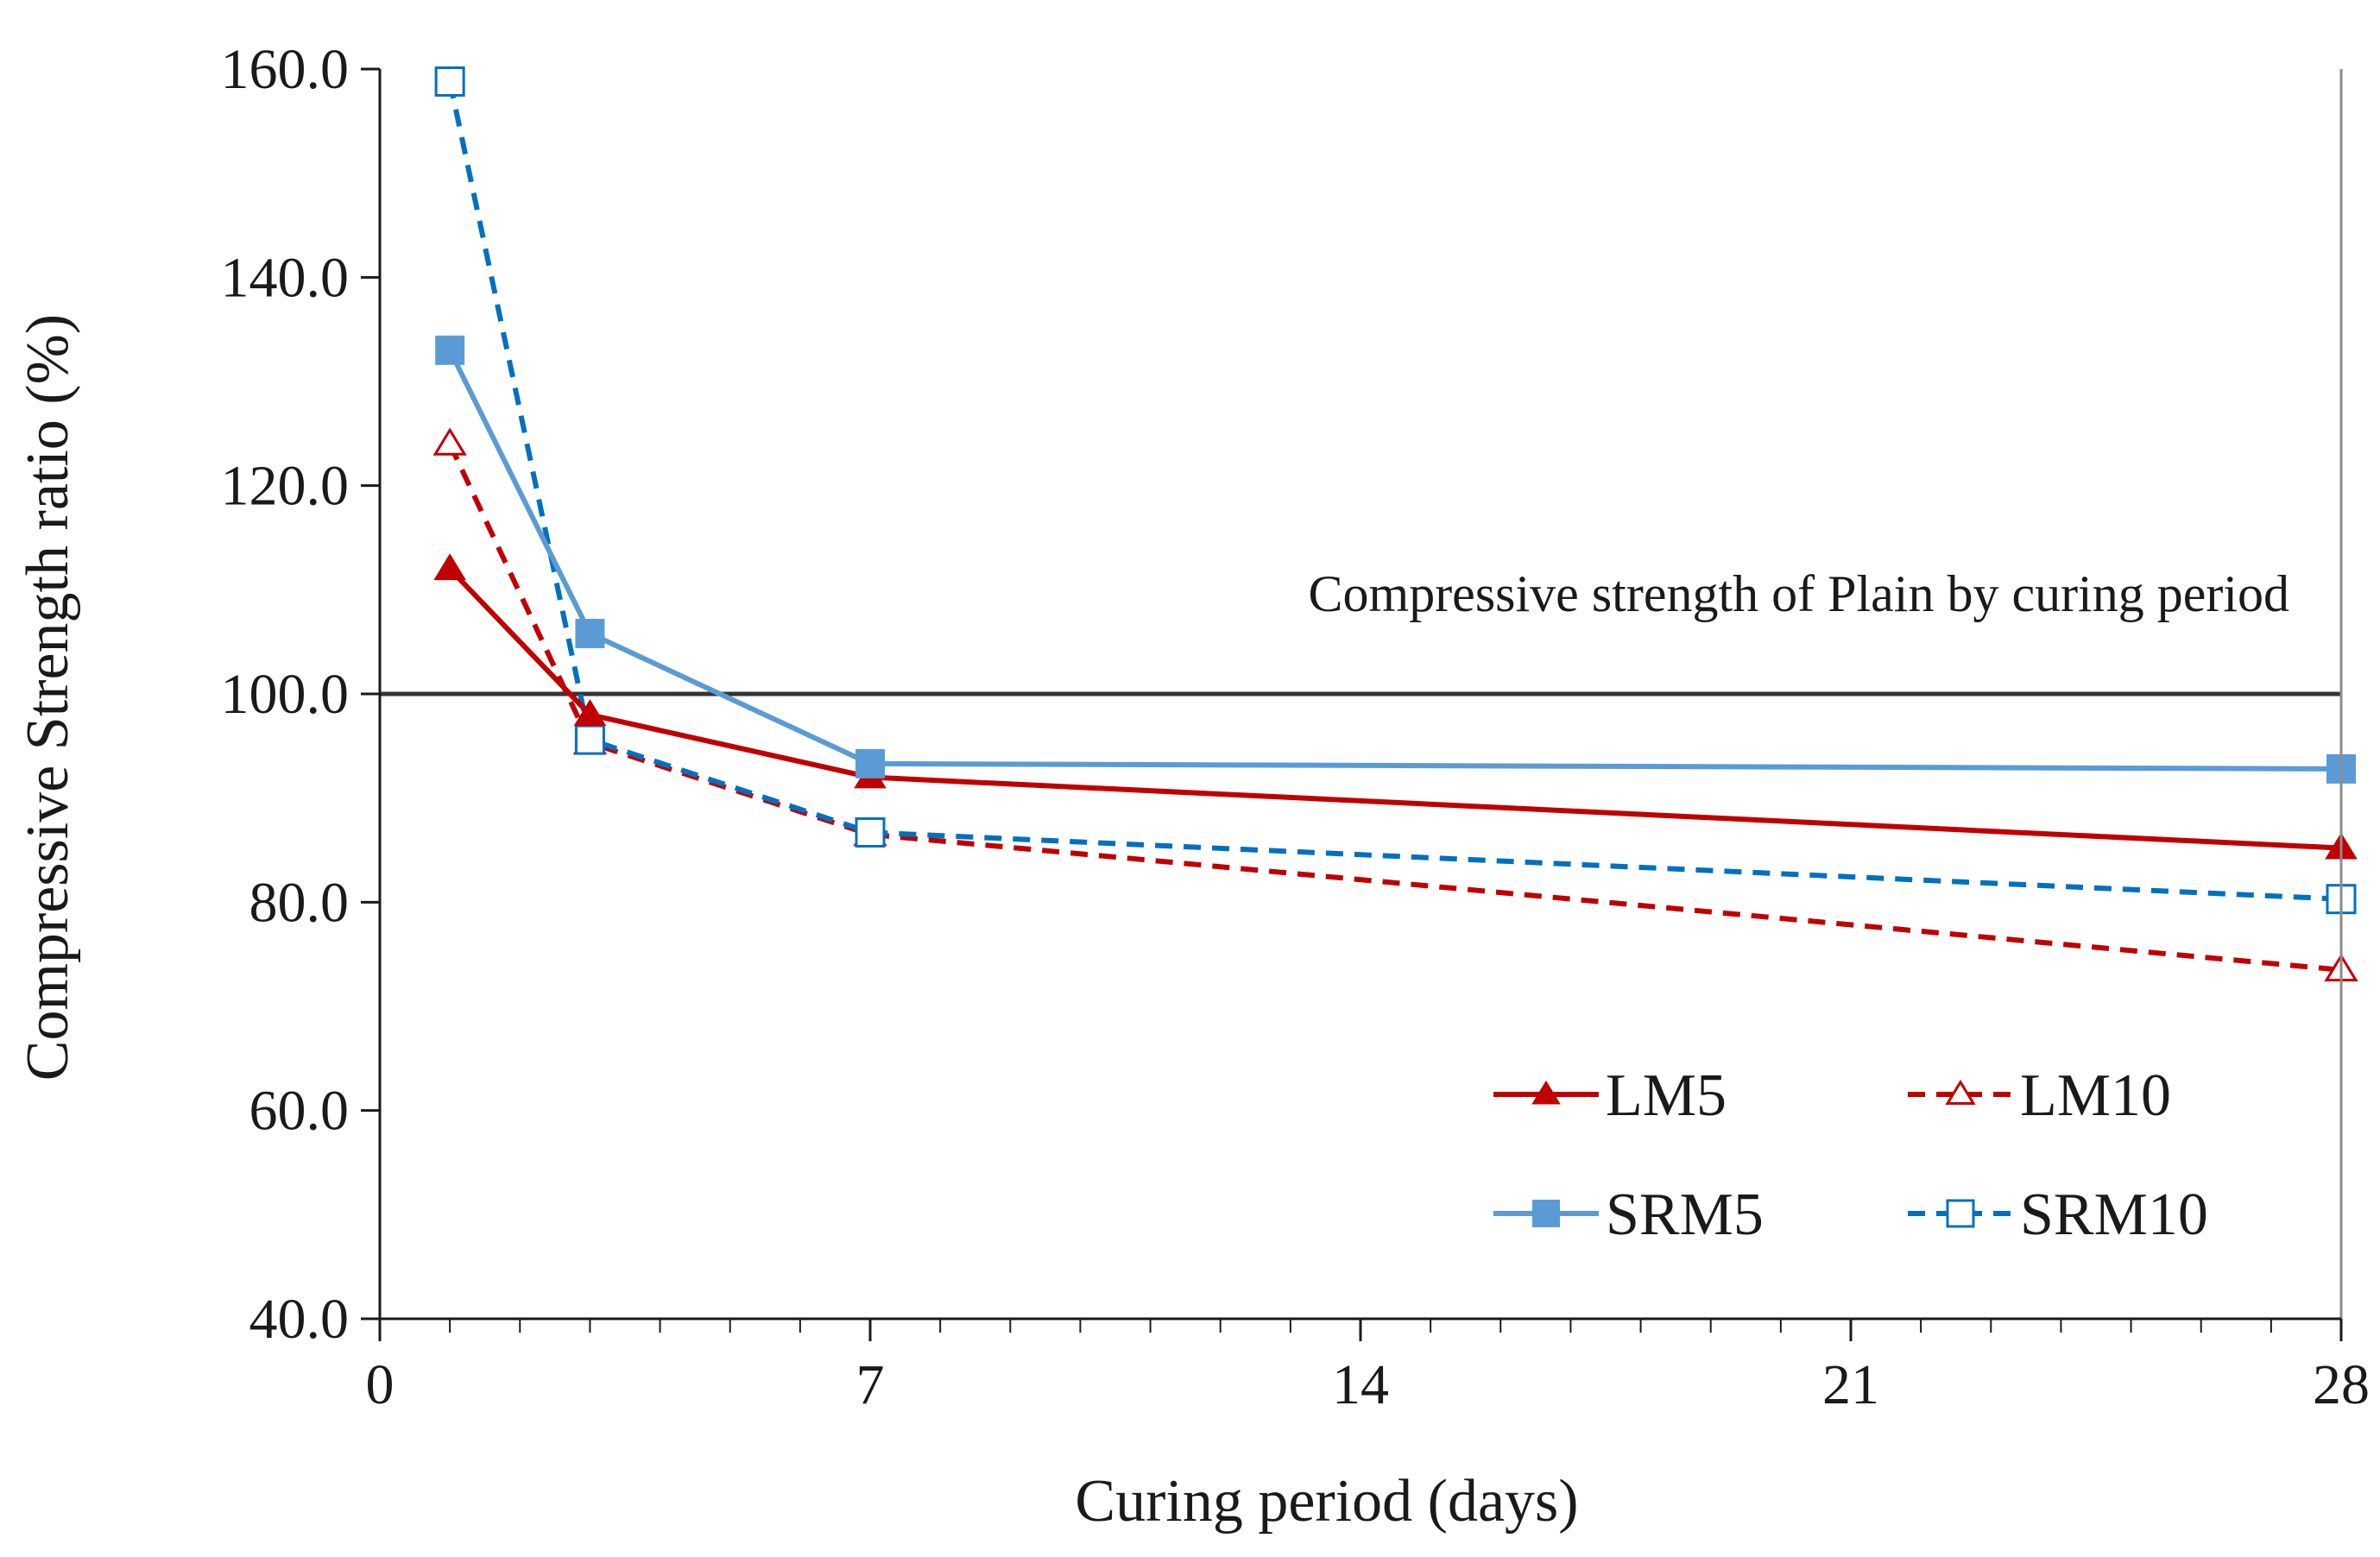 Image resolution: width=2380 pixels, height=1557 pixels. I want to click on series-line-lm5, so click(1395, 709).